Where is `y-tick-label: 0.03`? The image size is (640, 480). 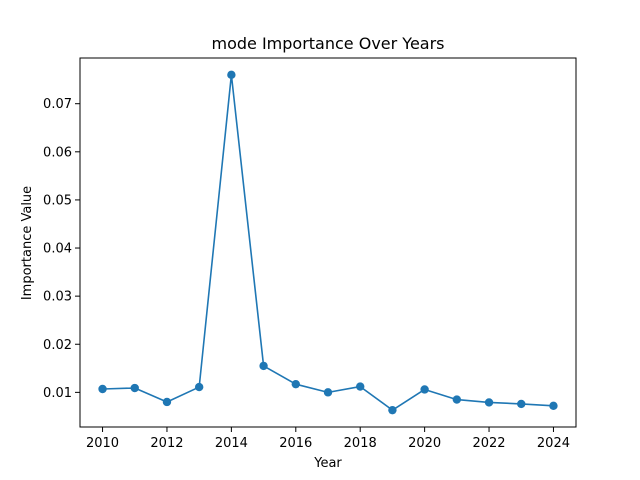 y-tick-label: 0.03 is located at coordinates (57, 297).